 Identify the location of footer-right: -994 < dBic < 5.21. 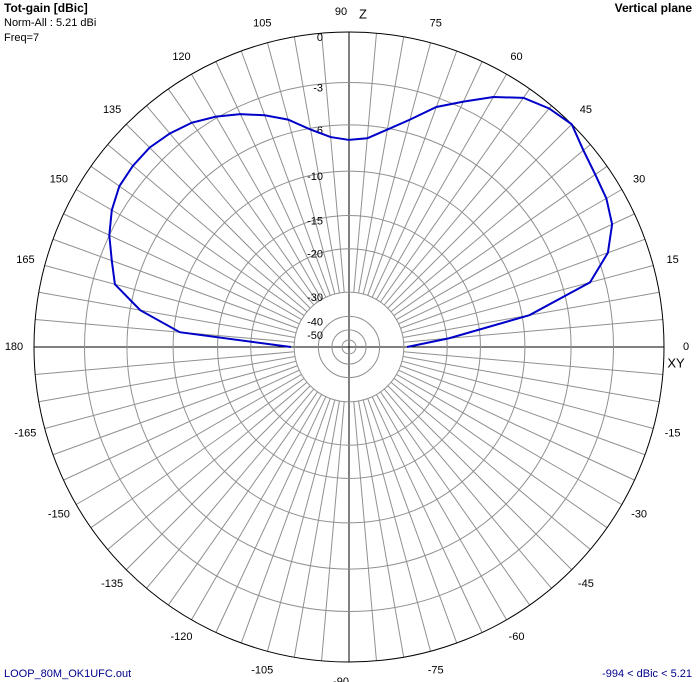
(647, 674).